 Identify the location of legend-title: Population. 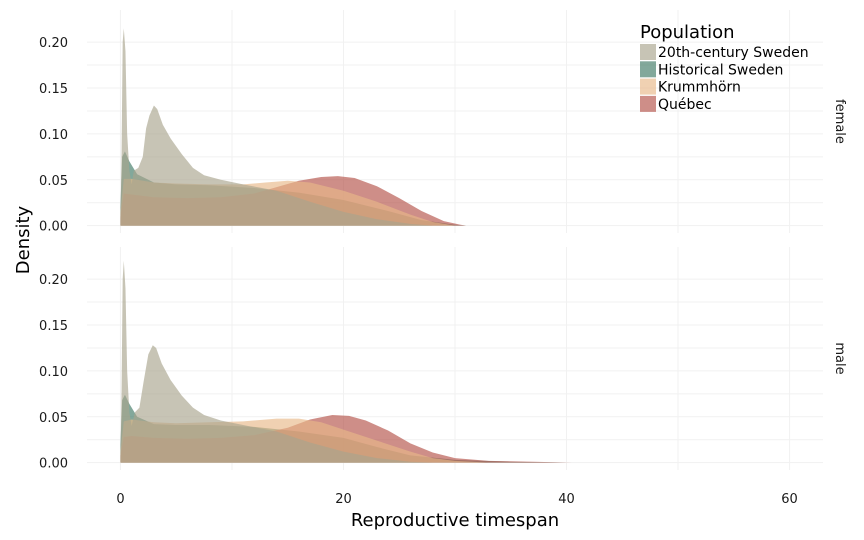
(687, 32).